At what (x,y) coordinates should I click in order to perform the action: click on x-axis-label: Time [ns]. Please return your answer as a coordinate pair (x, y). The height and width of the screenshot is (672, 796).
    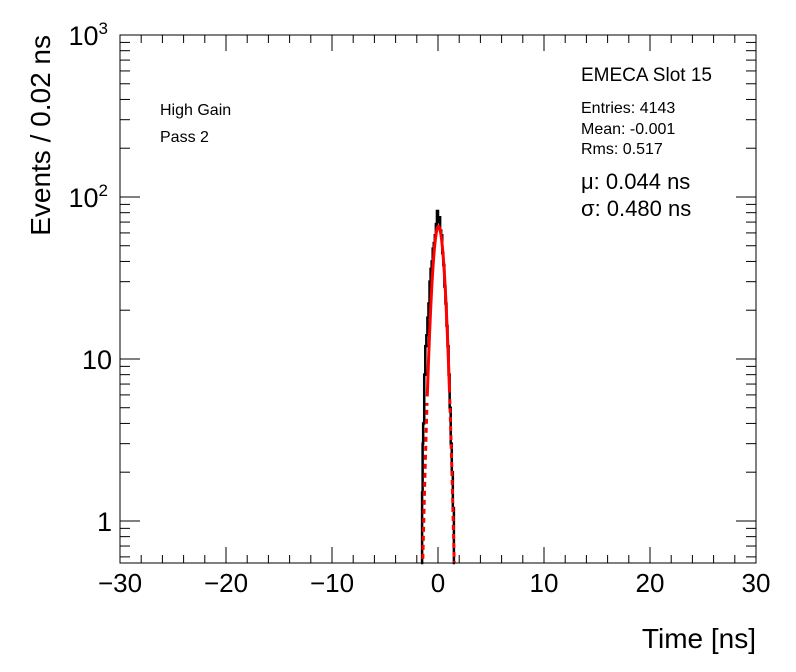
    Looking at the image, I should click on (699, 638).